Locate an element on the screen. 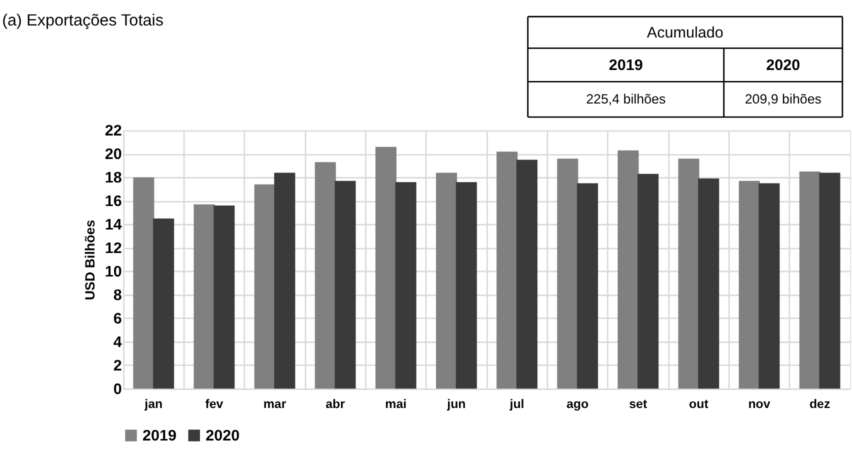 This screenshot has width=852, height=476. y-tick-label: 0 is located at coordinates (117, 389).